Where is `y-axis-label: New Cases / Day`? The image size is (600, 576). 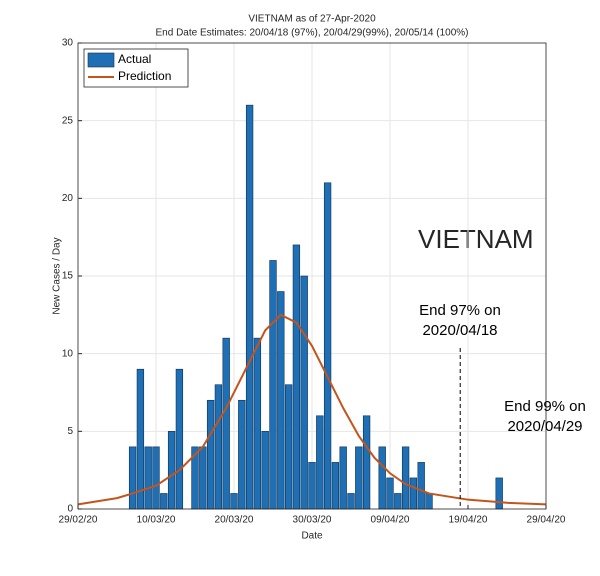 y-axis-label: New Cases / Day is located at coordinates (57, 275).